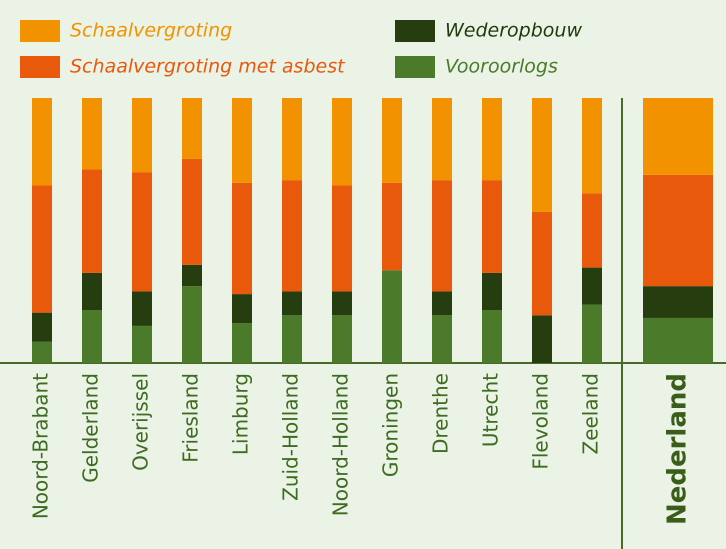  I want to click on x-tick-label: Overijssel, so click(141, 422).